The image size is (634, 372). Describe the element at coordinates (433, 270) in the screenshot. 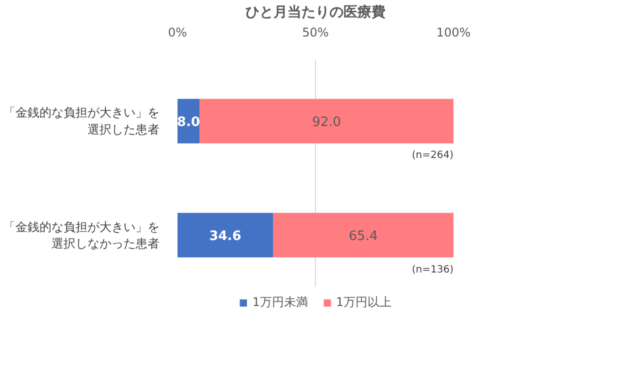

I see `annotation: (n=136)` at that location.